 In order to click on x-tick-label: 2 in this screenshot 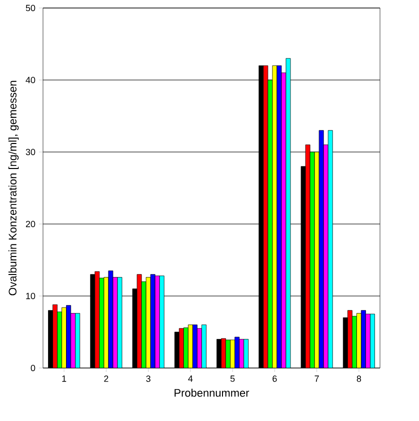, I will do `click(106, 379)`.